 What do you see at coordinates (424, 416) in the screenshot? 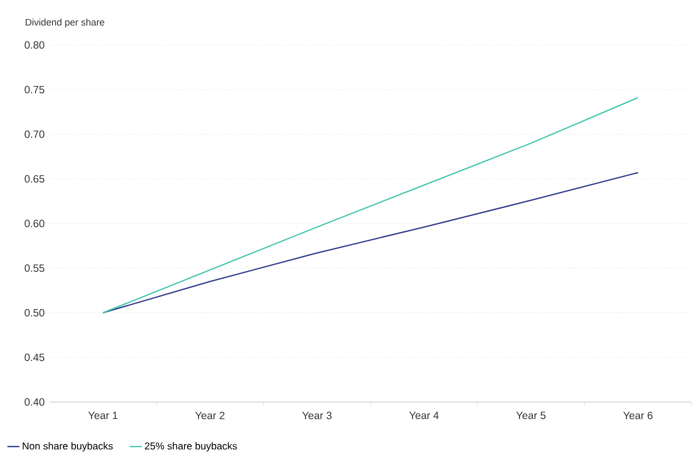
I see `x-tick-label: Year 4` at bounding box center [424, 416].